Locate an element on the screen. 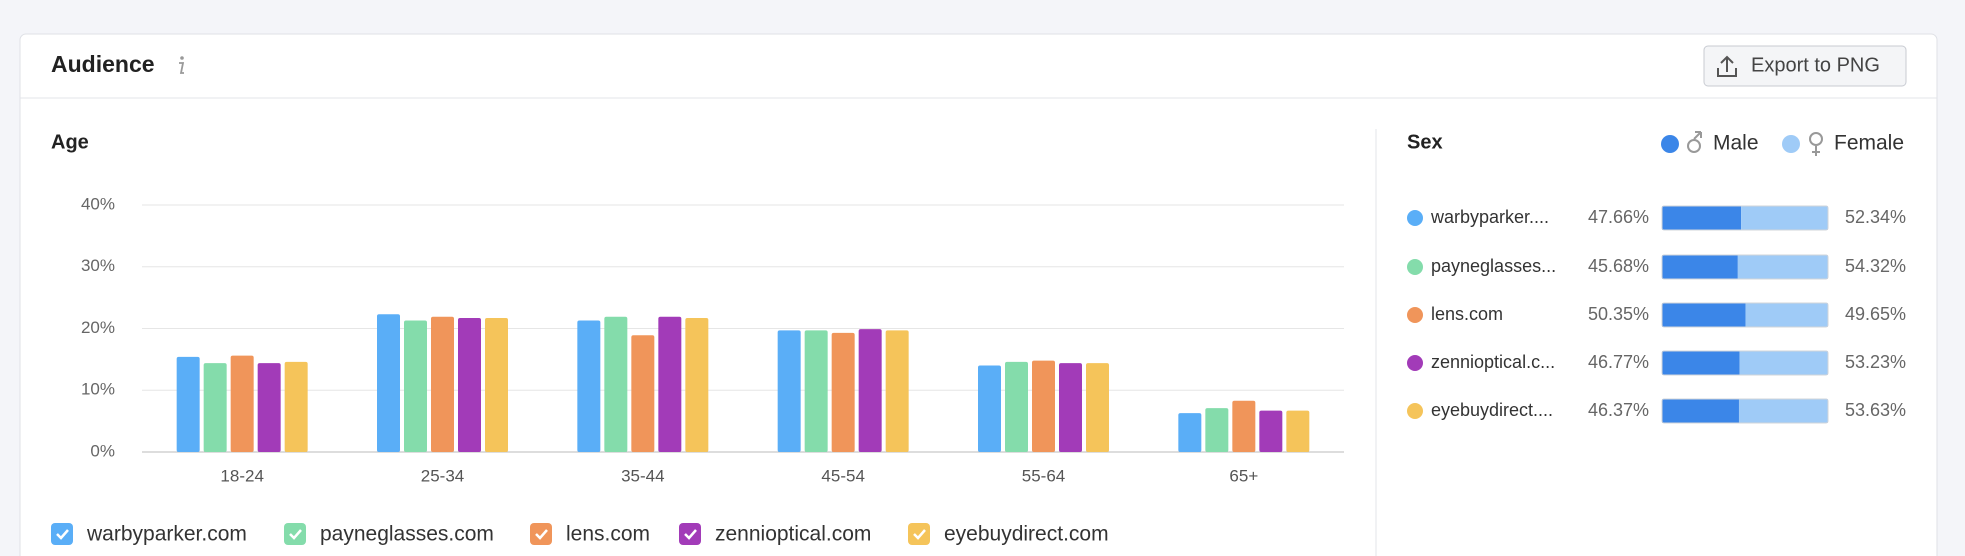 The image size is (1965, 556). site-label: lens.com is located at coordinates (1467, 314).